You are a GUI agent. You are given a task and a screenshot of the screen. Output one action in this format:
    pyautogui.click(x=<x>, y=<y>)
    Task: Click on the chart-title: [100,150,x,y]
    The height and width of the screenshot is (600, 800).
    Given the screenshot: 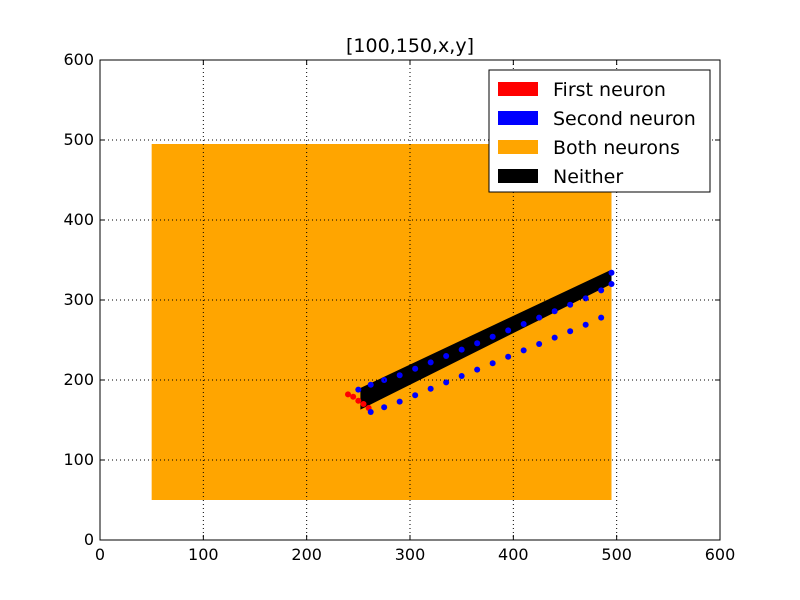 What is the action you would take?
    pyautogui.click(x=410, y=46)
    